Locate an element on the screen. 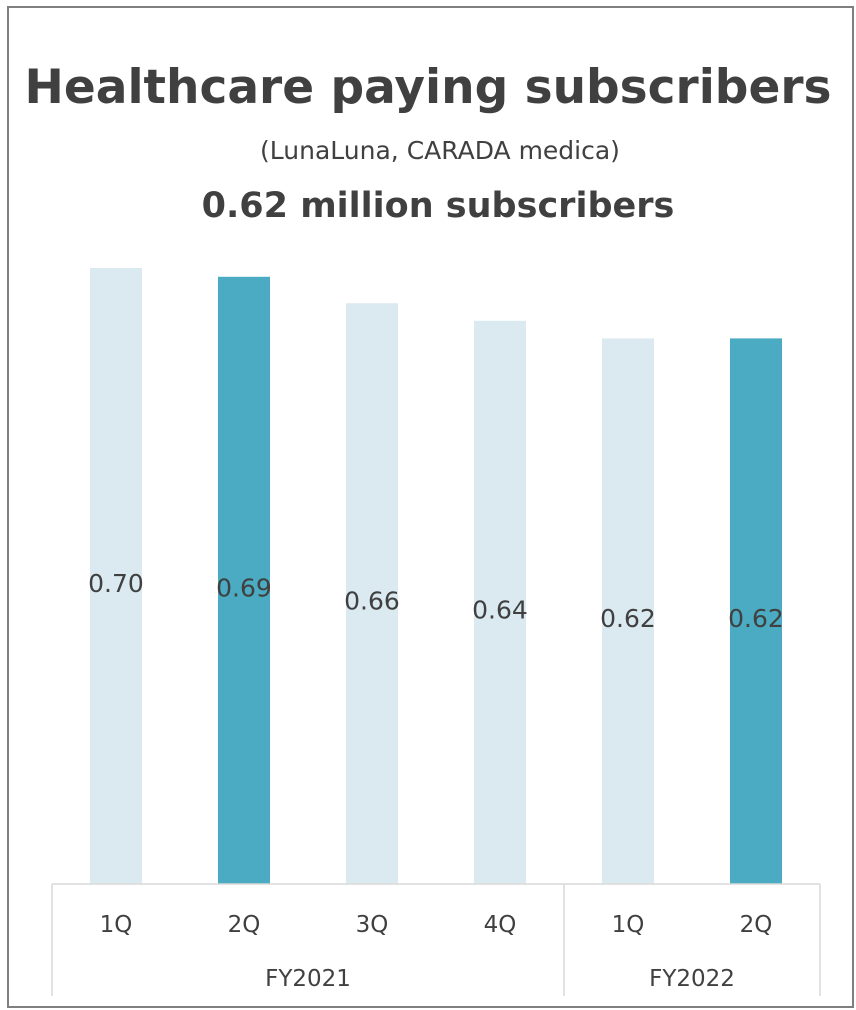 The height and width of the screenshot is (1010, 856). data-label: 0.70 is located at coordinates (116, 583).